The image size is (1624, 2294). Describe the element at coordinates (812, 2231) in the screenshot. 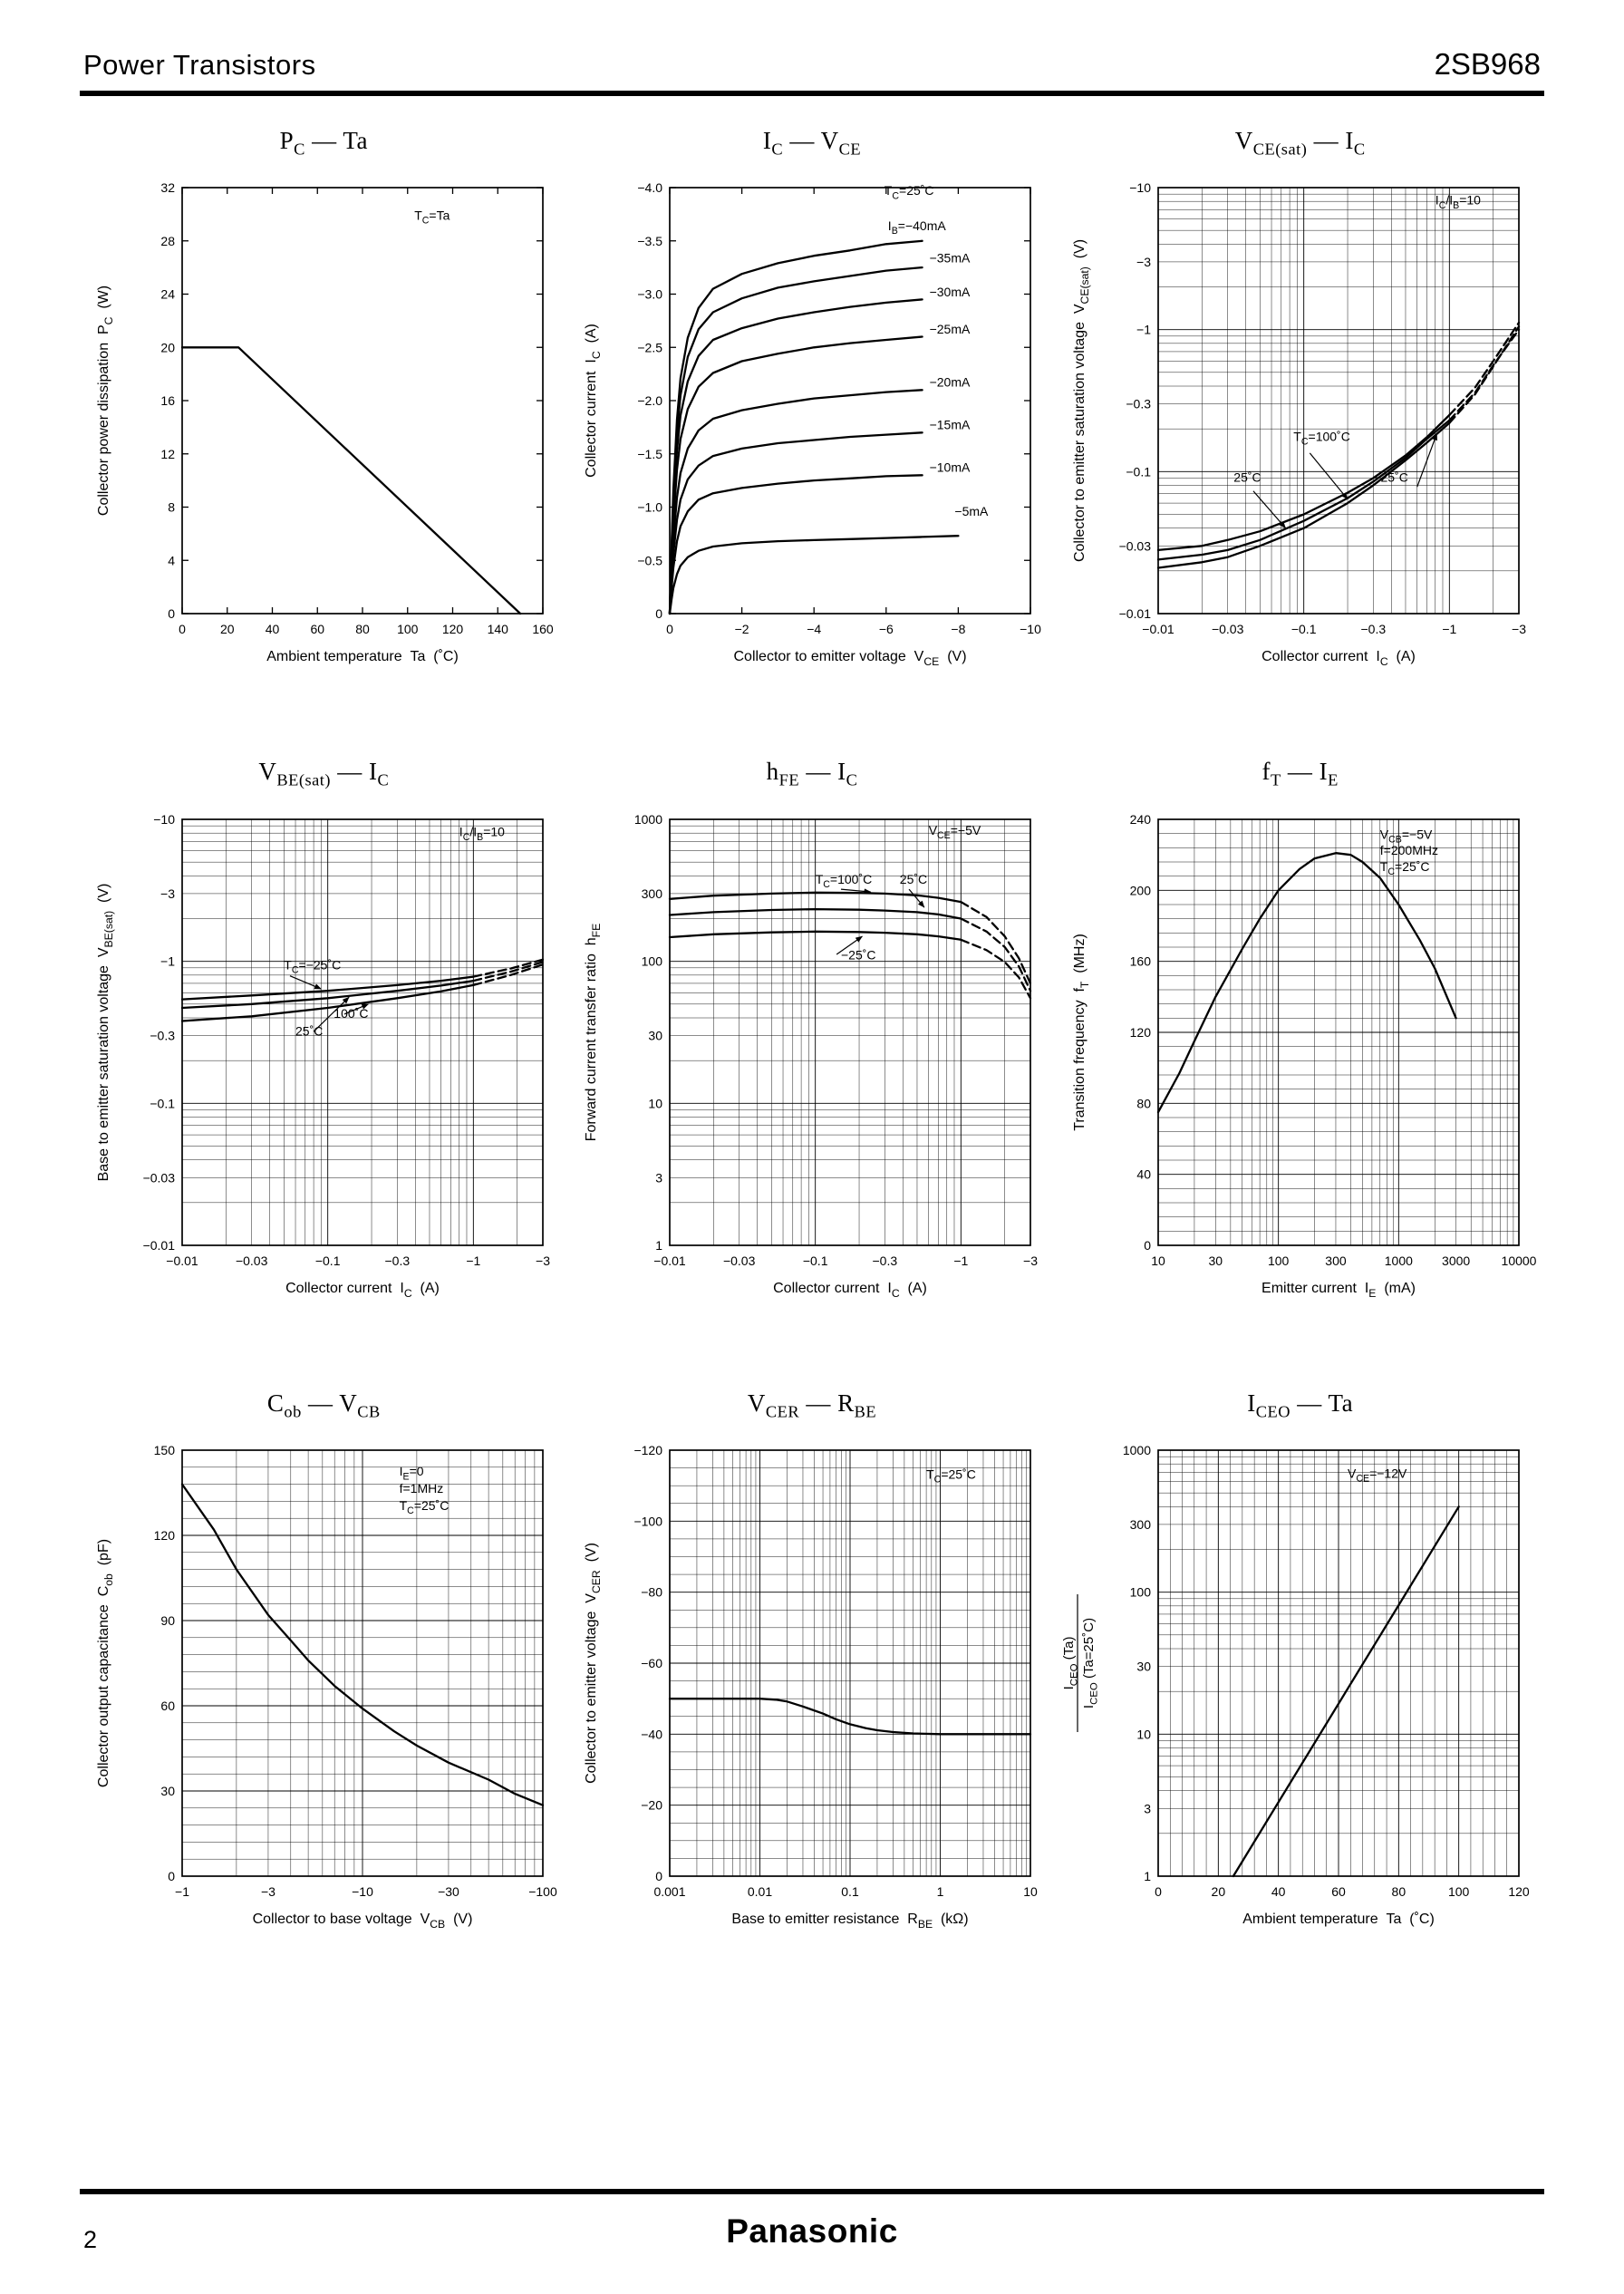

I see `brand-logo: Panasonic` at that location.